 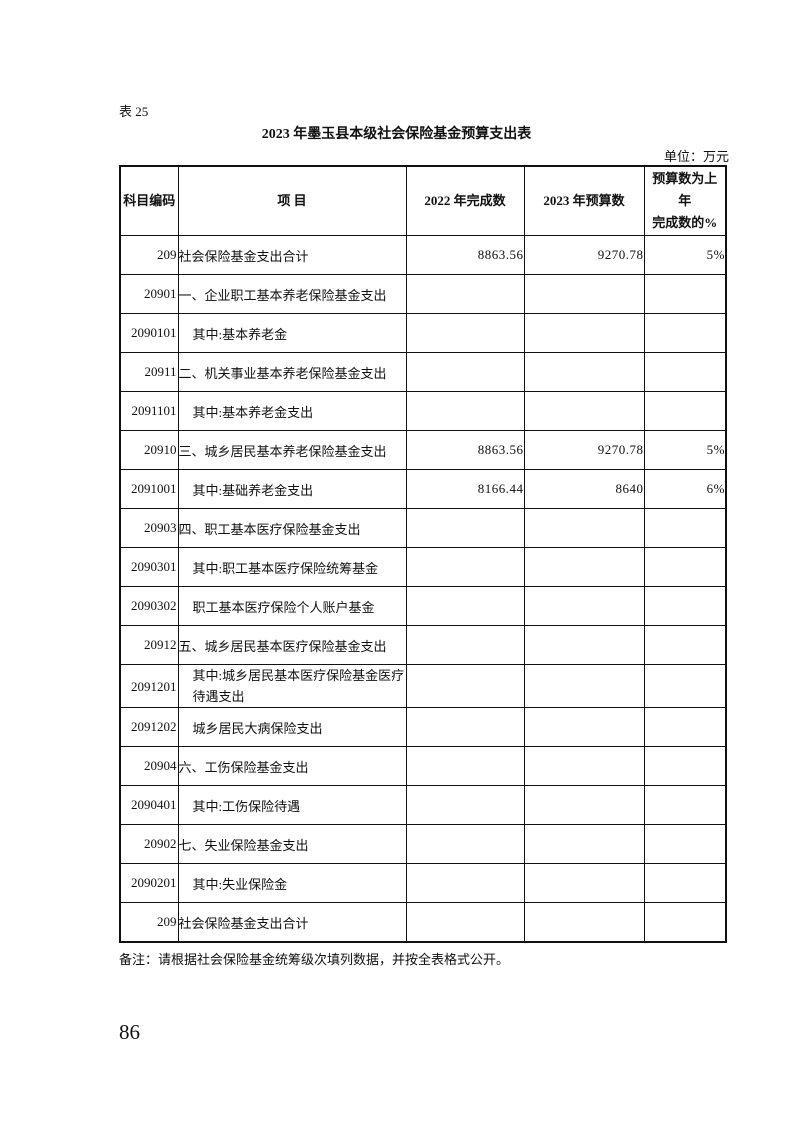 I want to click on cell-text: 20912, so click(x=160, y=644).